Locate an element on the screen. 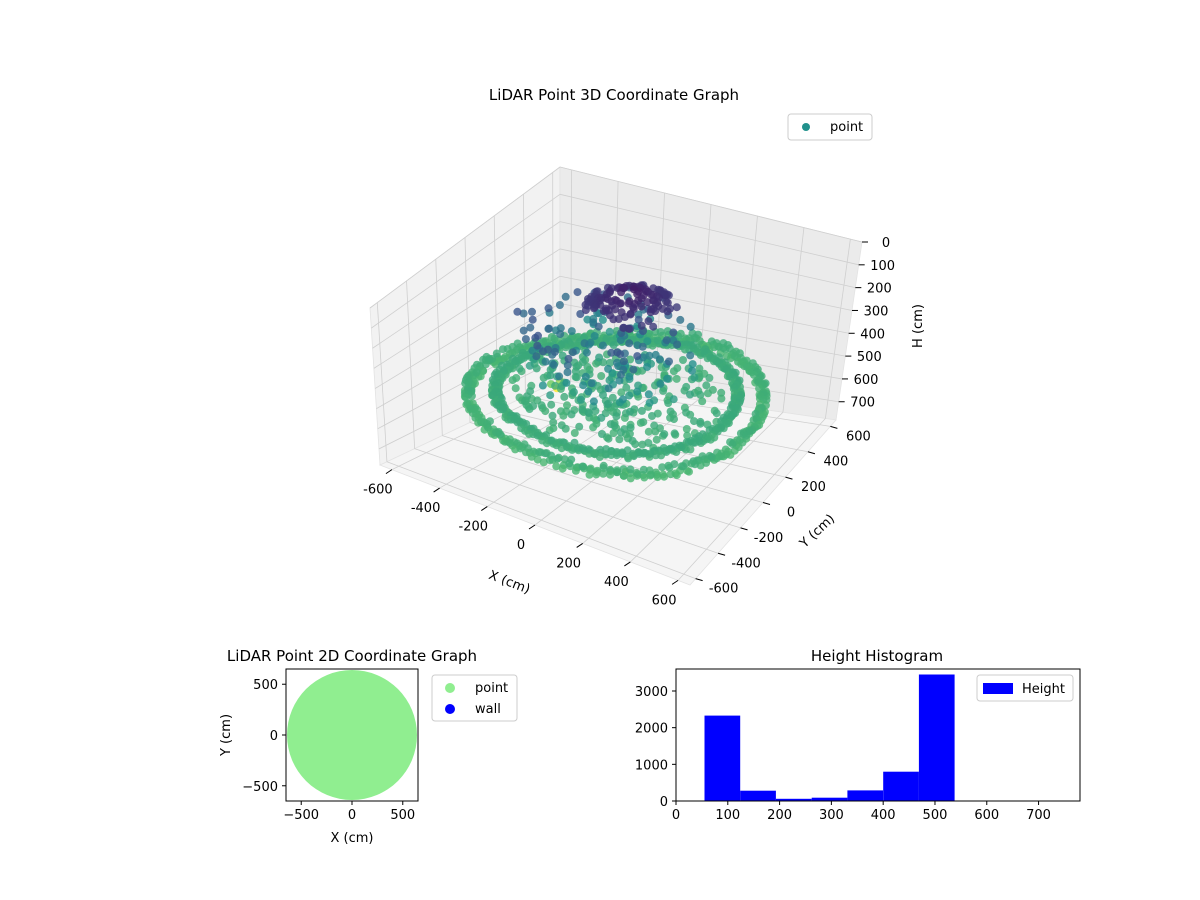 The height and width of the screenshot is (900, 1200). legend-label-point: point is located at coordinates (491, 688).